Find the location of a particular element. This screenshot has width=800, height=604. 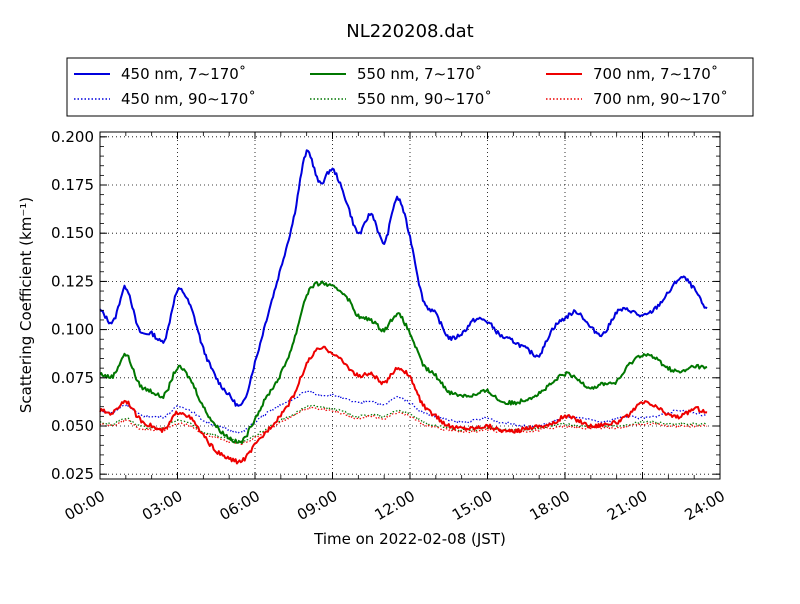

y-tick-label: 0.175 is located at coordinates (72, 185).